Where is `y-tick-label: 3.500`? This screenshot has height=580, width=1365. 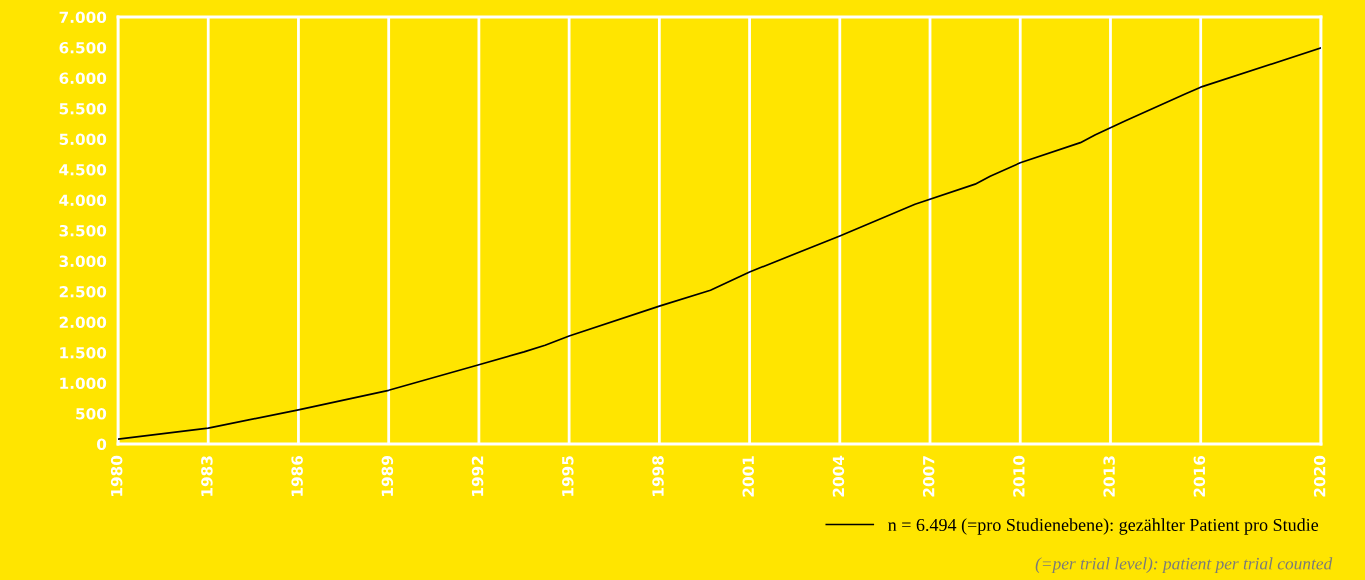 y-tick-label: 3.500 is located at coordinates (83, 230).